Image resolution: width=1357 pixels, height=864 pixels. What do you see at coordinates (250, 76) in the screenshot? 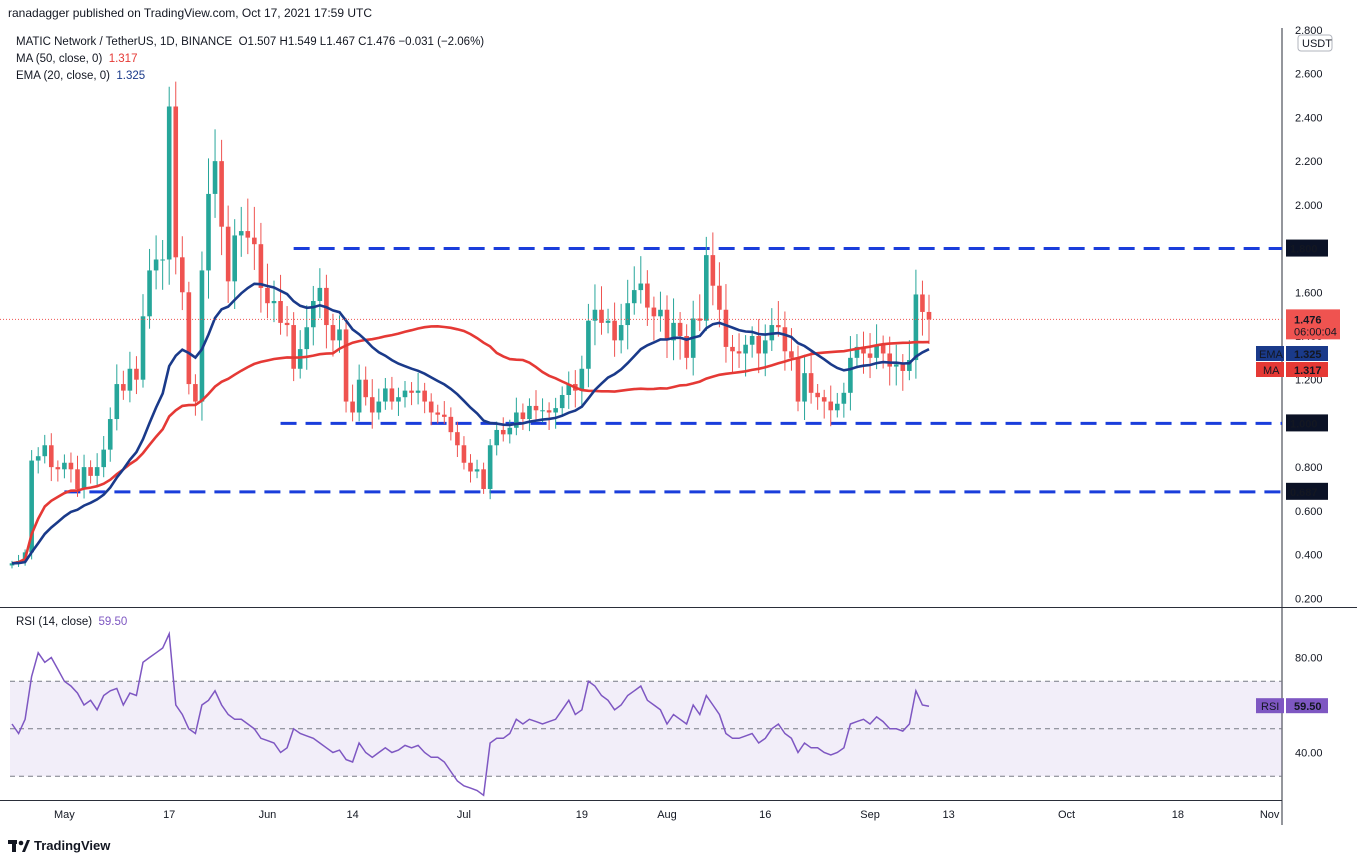
I see `ema-legend: EMA (20, close, 0) 1.325` at bounding box center [250, 76].